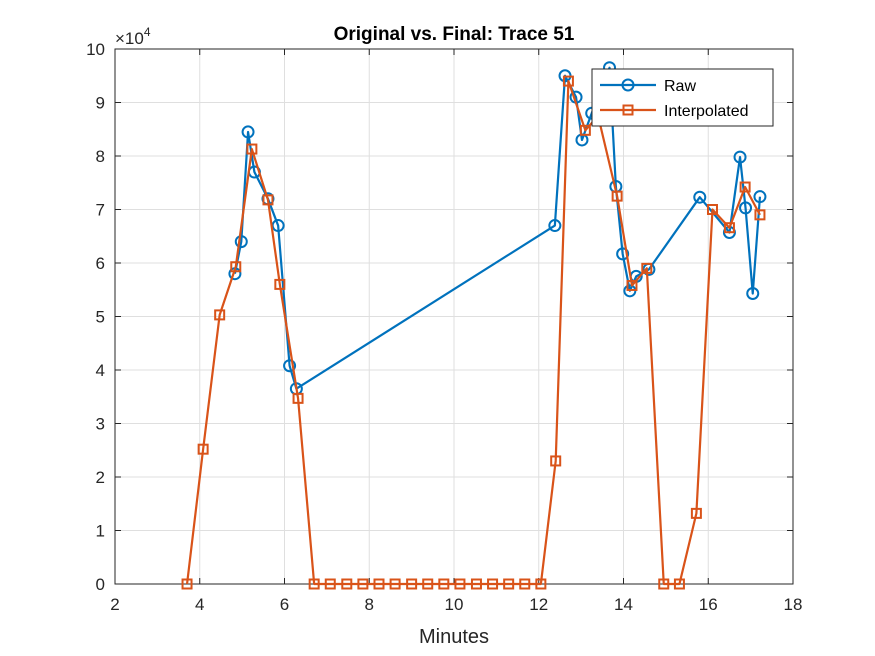 The image size is (875, 656). I want to click on legend-item-interpolated: Interpolated, so click(674, 111).